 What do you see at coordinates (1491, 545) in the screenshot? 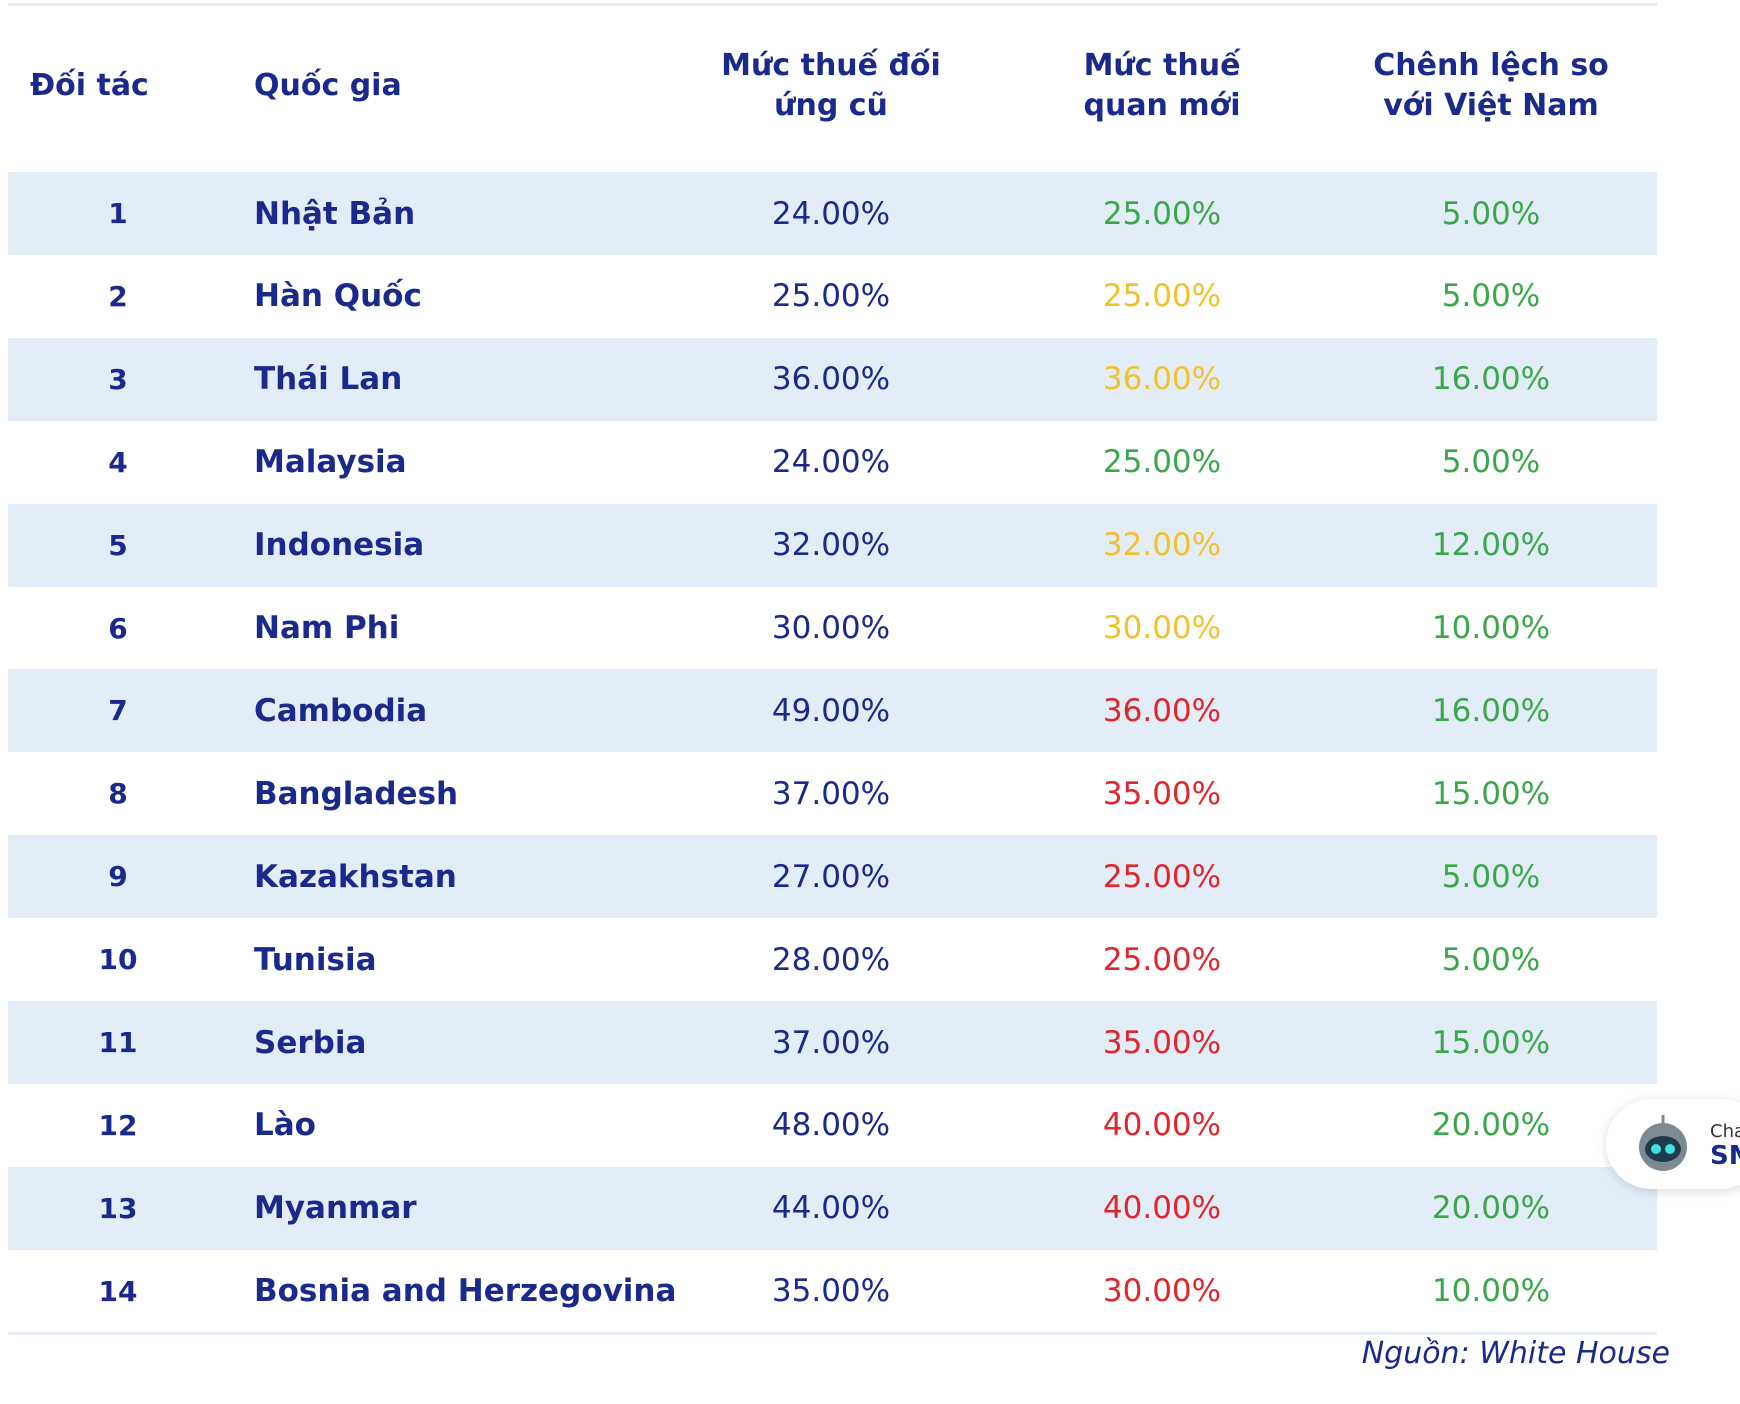
I see `table-cell: 12.00%` at bounding box center [1491, 545].